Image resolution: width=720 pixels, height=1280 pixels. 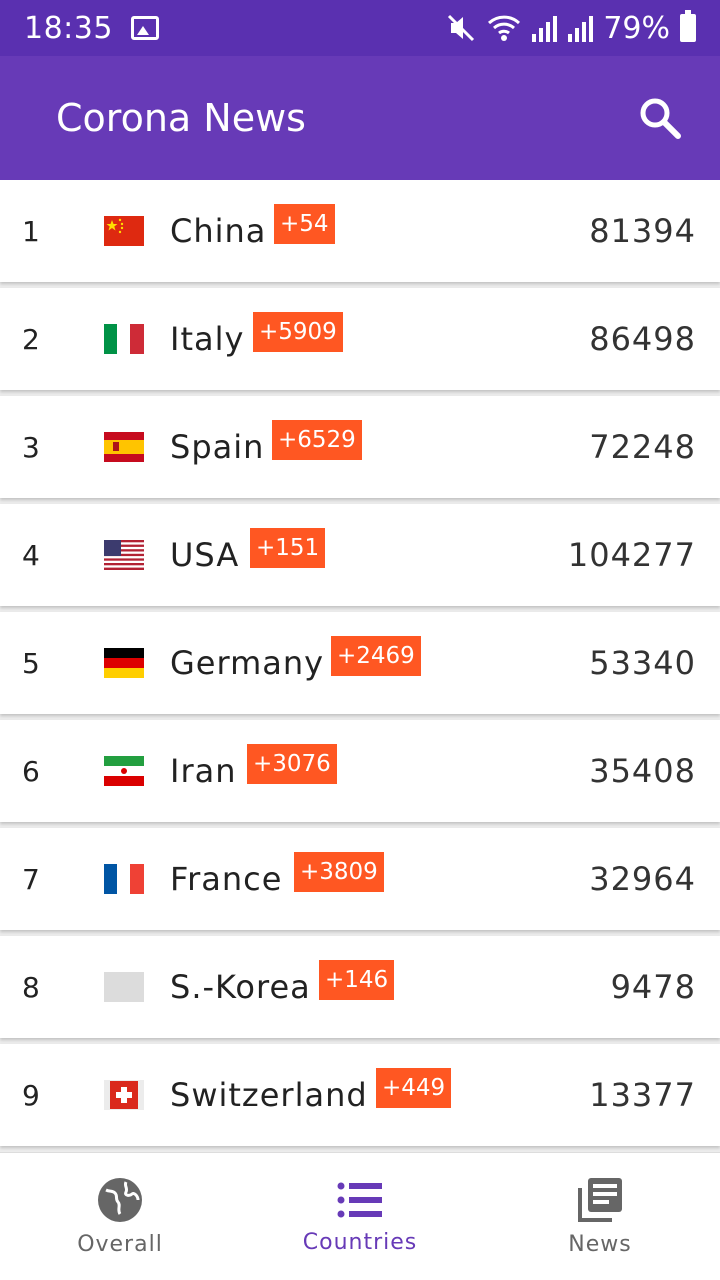 I want to click on new-cases-badge: +54, so click(x=304, y=224).